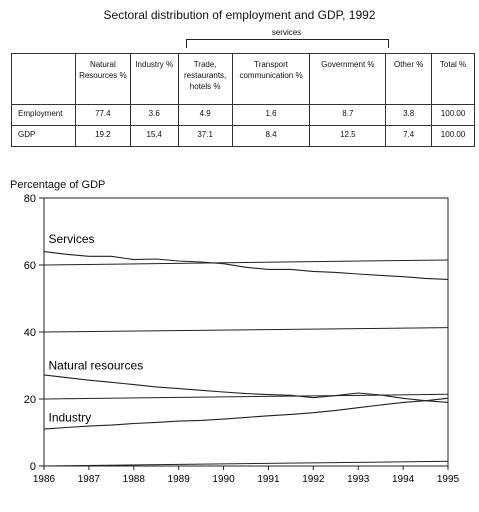 The height and width of the screenshot is (512, 479). What do you see at coordinates (89, 479) in the screenshot?
I see `x-tick-label: 1987` at bounding box center [89, 479].